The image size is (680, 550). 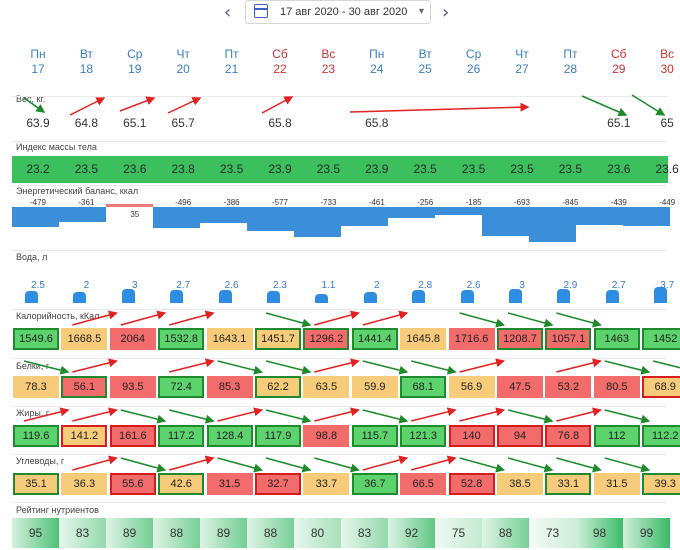 What do you see at coordinates (661, 387) in the screenshot?
I see `protein-cell: 68.9` at bounding box center [661, 387].